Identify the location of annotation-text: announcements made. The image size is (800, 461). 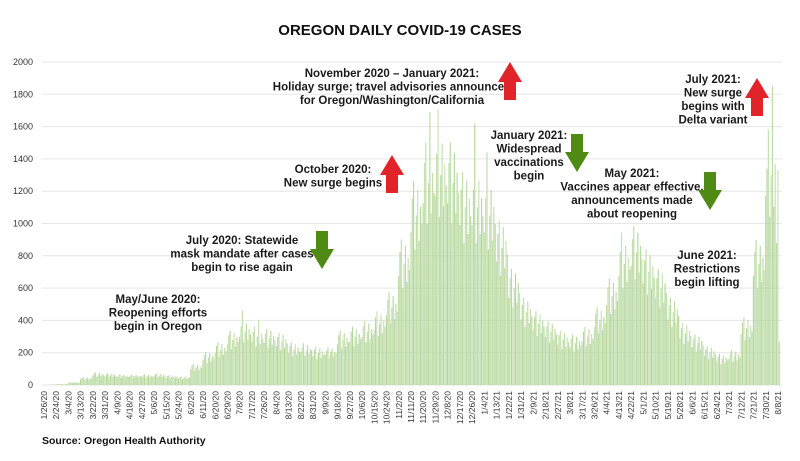
(631, 201).